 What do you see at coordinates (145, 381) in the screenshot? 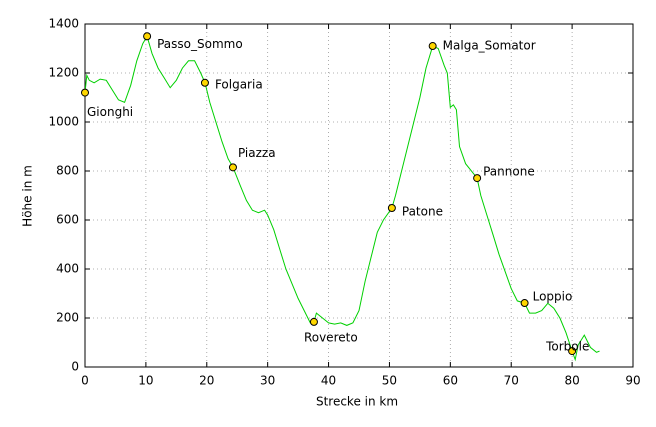
I see `x-tick-label: 10` at bounding box center [145, 381].